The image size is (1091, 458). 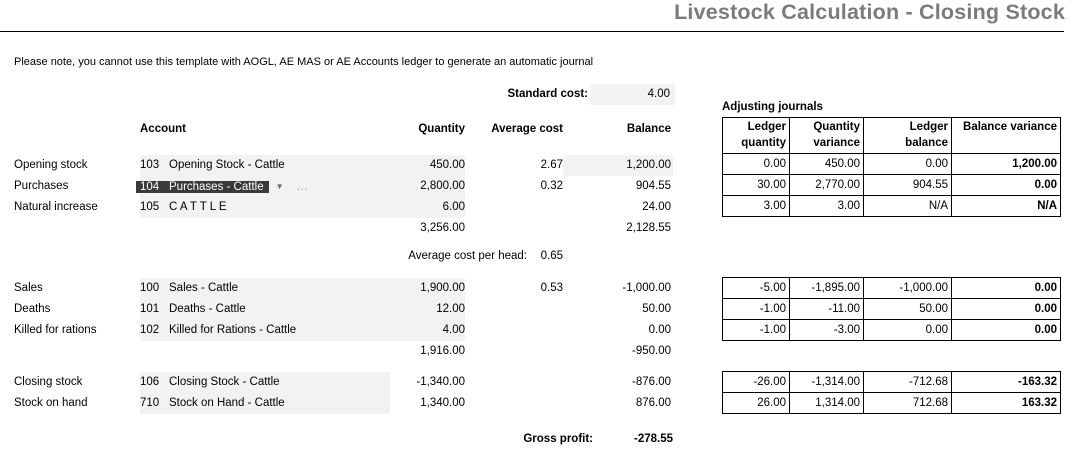 I want to click on account-cell: 710 Stock on Hand - Cattle, so click(x=265, y=403).